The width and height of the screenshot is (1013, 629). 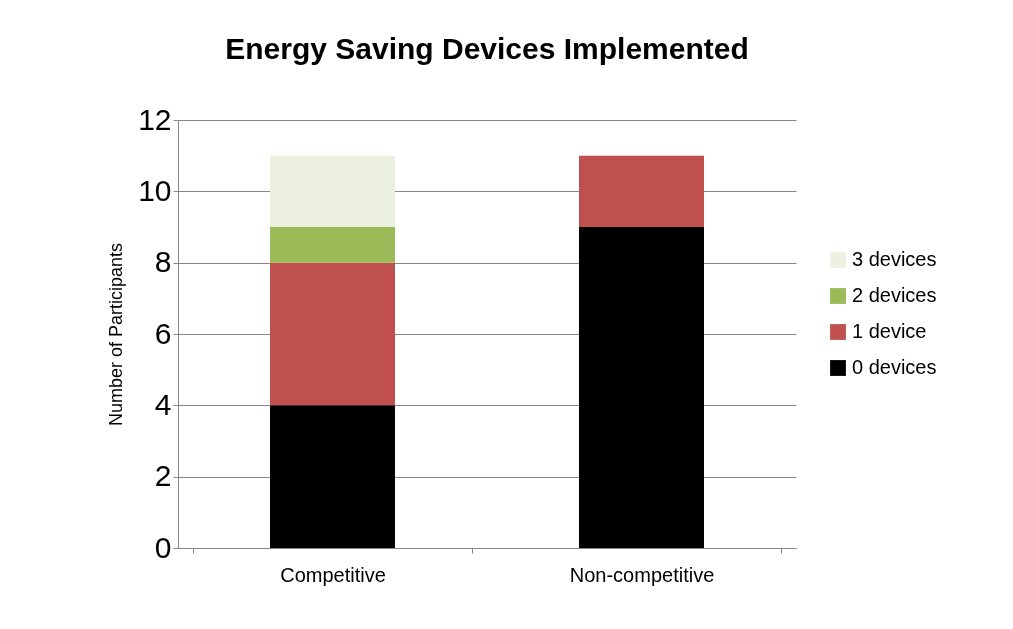 I want to click on legend-label: 0 devices, so click(x=894, y=367).